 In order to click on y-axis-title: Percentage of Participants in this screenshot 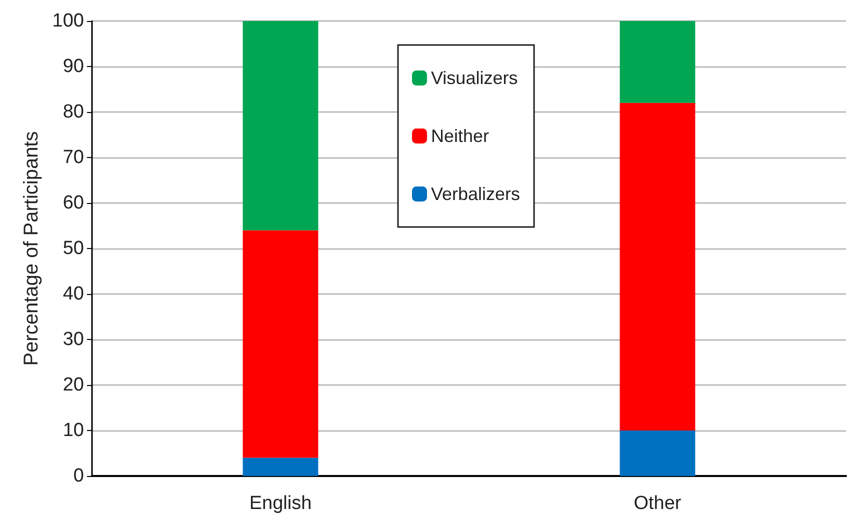, I will do `click(31, 248)`.